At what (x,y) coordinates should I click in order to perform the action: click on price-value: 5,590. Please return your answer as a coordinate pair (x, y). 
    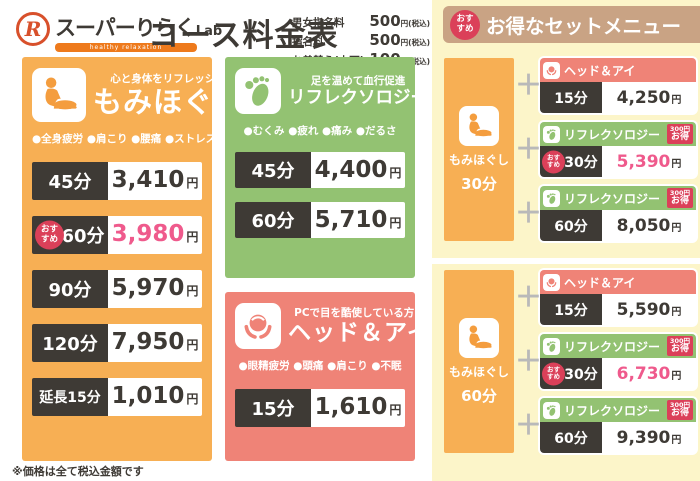
    Looking at the image, I should click on (643, 310).